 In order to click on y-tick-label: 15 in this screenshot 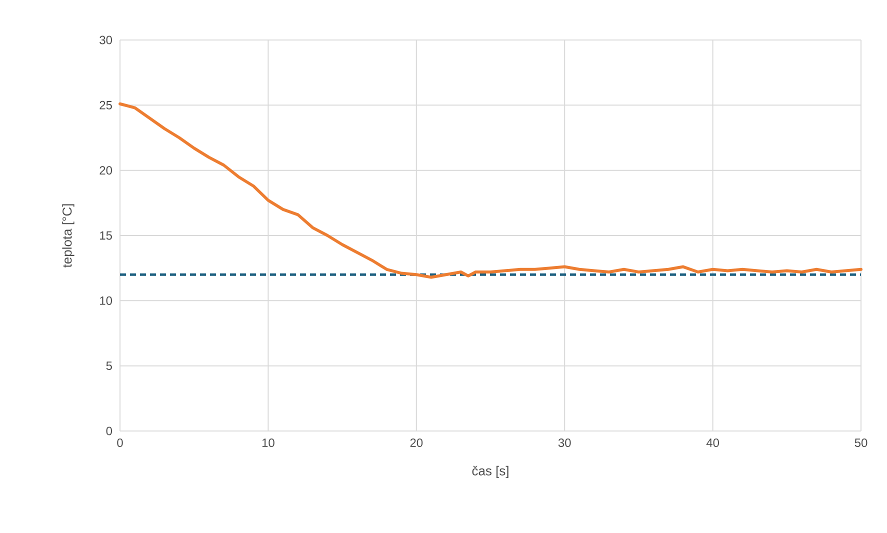, I will do `click(106, 235)`.